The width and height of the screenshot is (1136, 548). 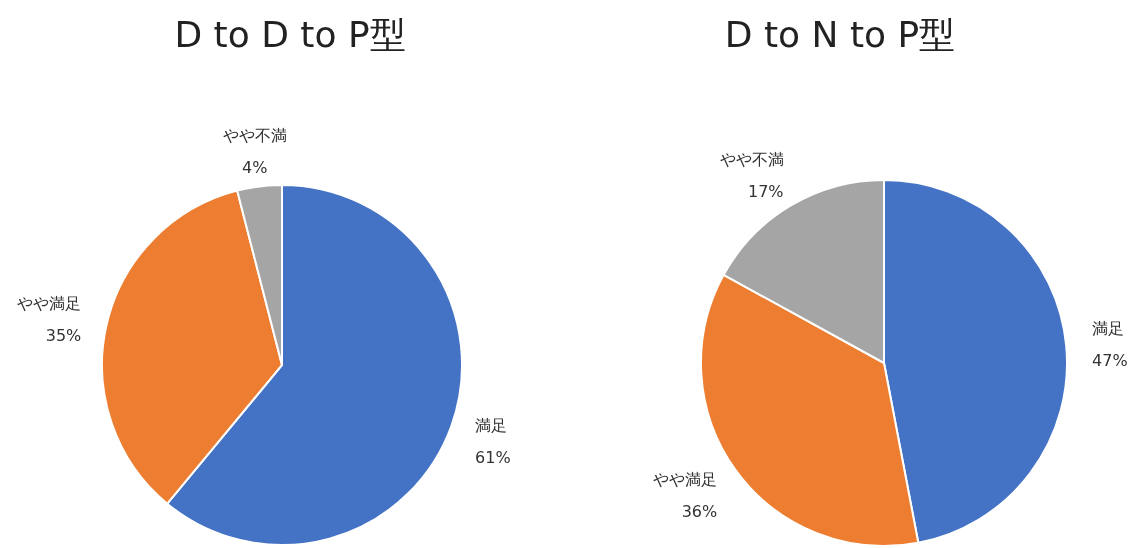 What do you see at coordinates (1110, 361) in the screenshot?
I see `data-label: 47%` at bounding box center [1110, 361].